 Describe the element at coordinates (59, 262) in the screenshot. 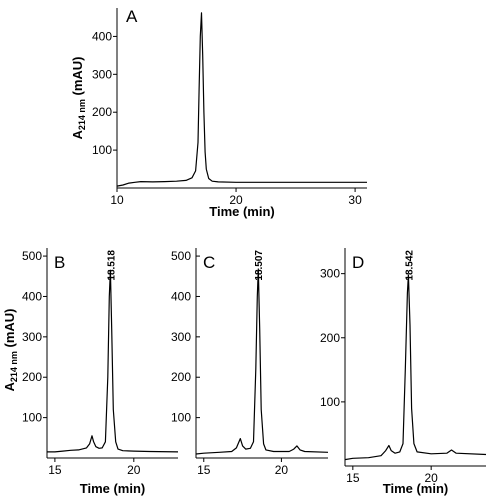

I see `panel-label: B` at that location.